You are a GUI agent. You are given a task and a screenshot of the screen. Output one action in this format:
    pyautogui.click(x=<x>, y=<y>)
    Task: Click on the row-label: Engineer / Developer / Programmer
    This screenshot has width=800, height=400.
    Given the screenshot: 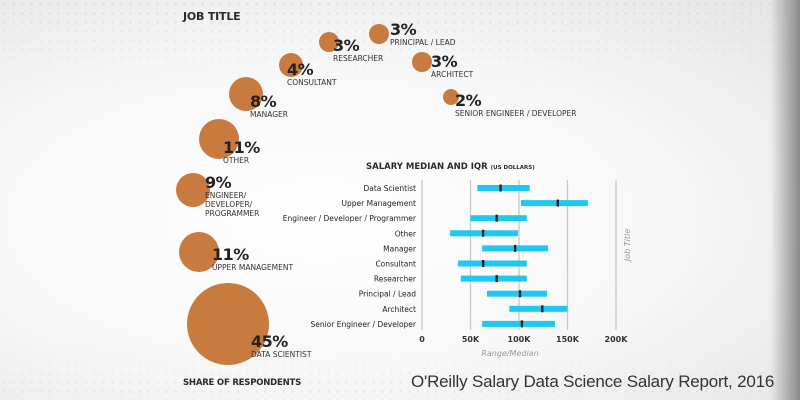 What is the action you would take?
    pyautogui.click(x=350, y=218)
    